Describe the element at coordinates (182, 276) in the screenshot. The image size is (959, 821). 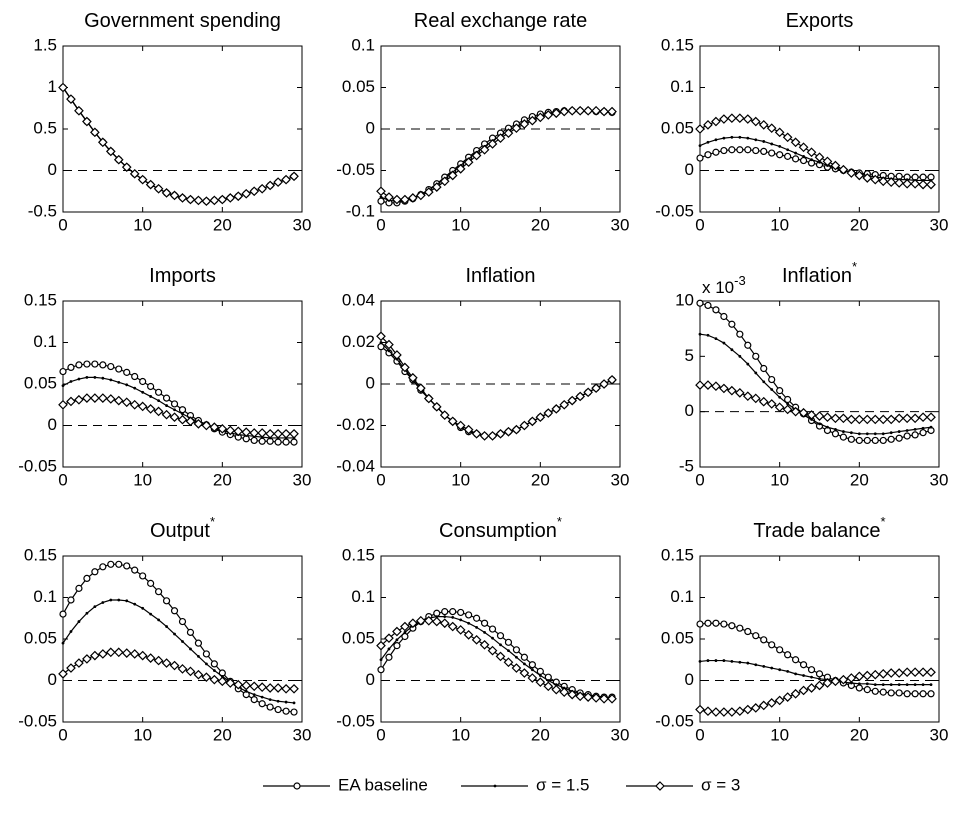
I see `title-text: Imports` at that location.